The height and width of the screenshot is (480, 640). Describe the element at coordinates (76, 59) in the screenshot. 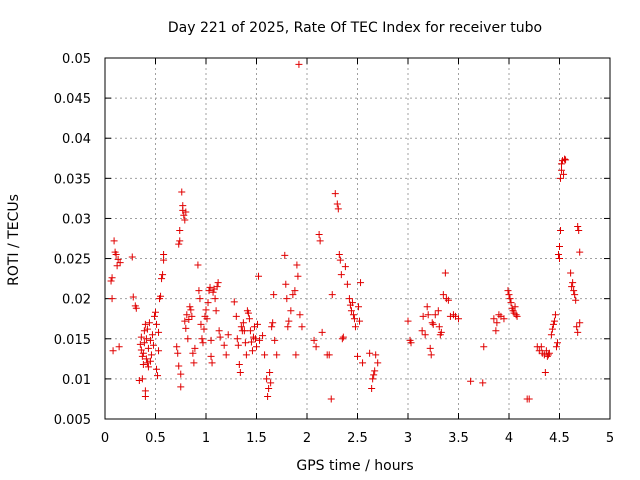

I see `y-tick-label: 0.05` at that location.